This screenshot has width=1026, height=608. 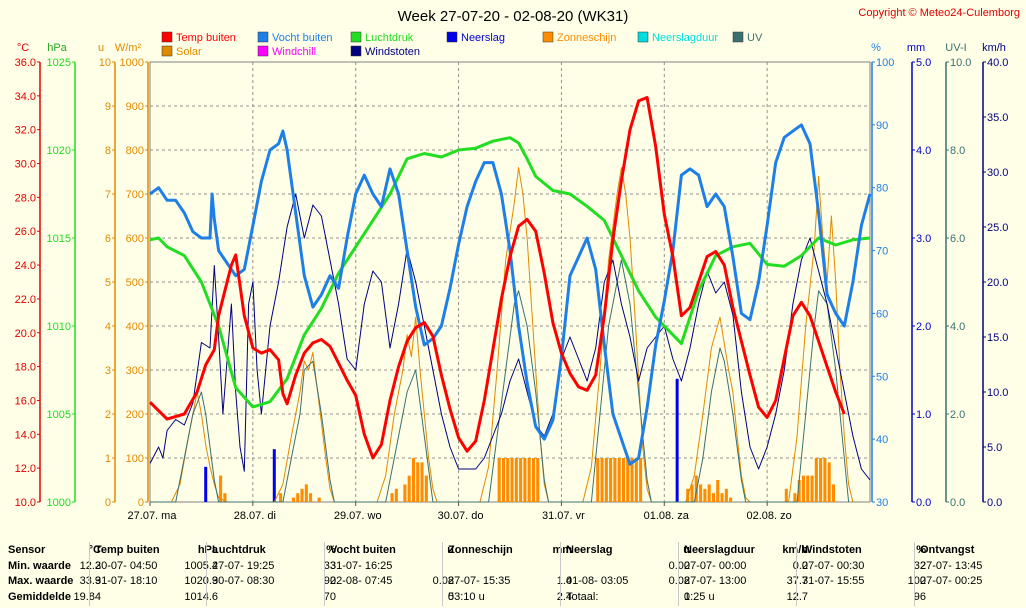 I want to click on column-title: Windstoten, so click(x=832, y=550).